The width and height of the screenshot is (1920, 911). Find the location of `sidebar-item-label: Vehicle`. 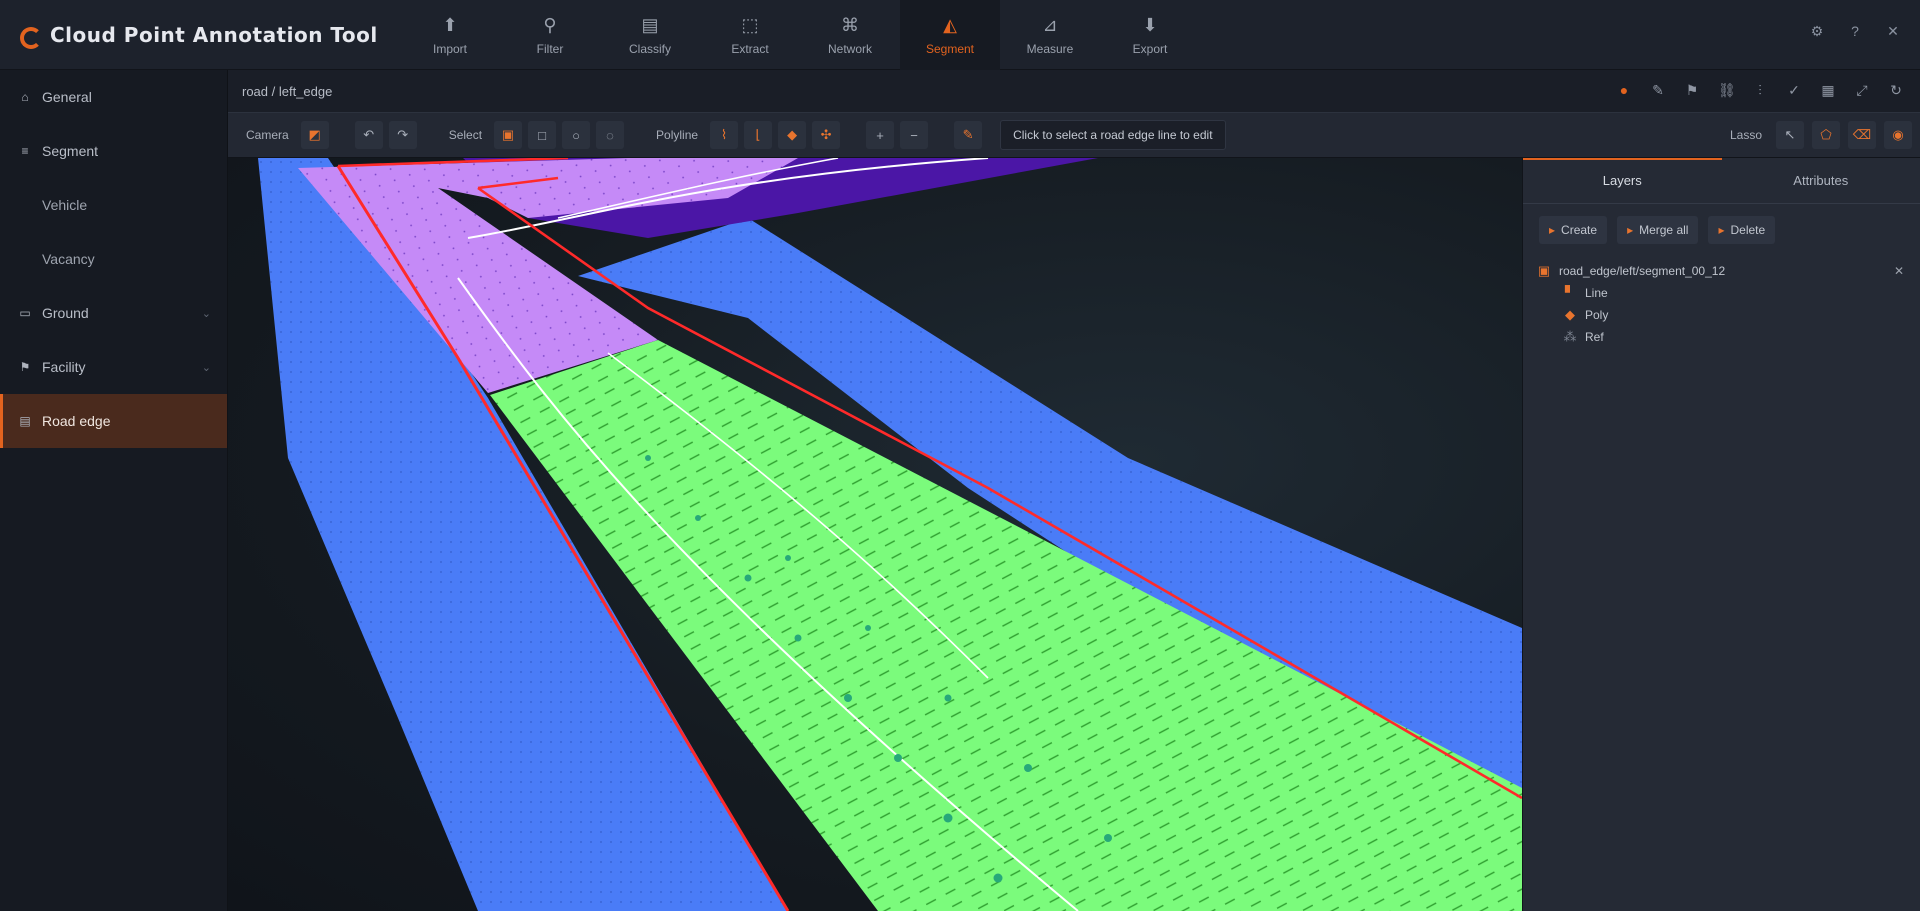

sidebar-item-label: Vehicle is located at coordinates (64, 205).